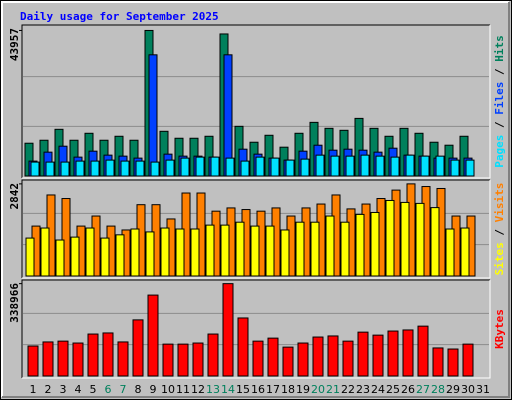 This screenshot has width=512, height=400. What do you see at coordinates (453, 389) in the screenshot?
I see `x-tick-label: 29` at bounding box center [453, 389].